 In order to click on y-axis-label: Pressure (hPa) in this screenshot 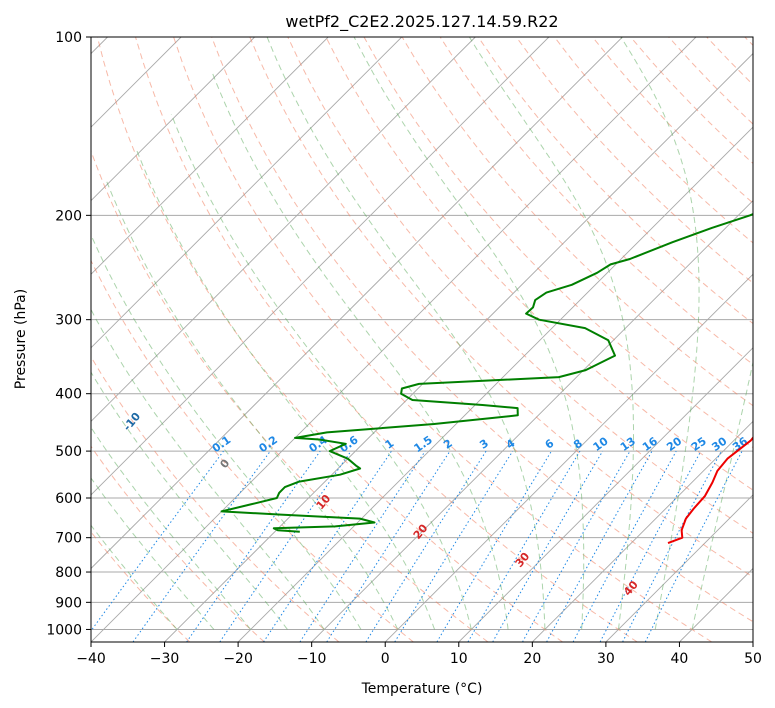, I will do `click(21, 339)`.